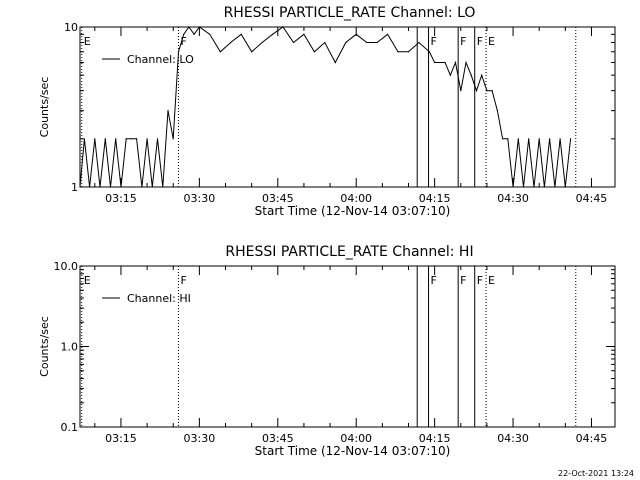 The image size is (640, 480). What do you see at coordinates (200, 198) in the screenshot?
I see `panel-1-x-tick-label: 03:30` at bounding box center [200, 198].